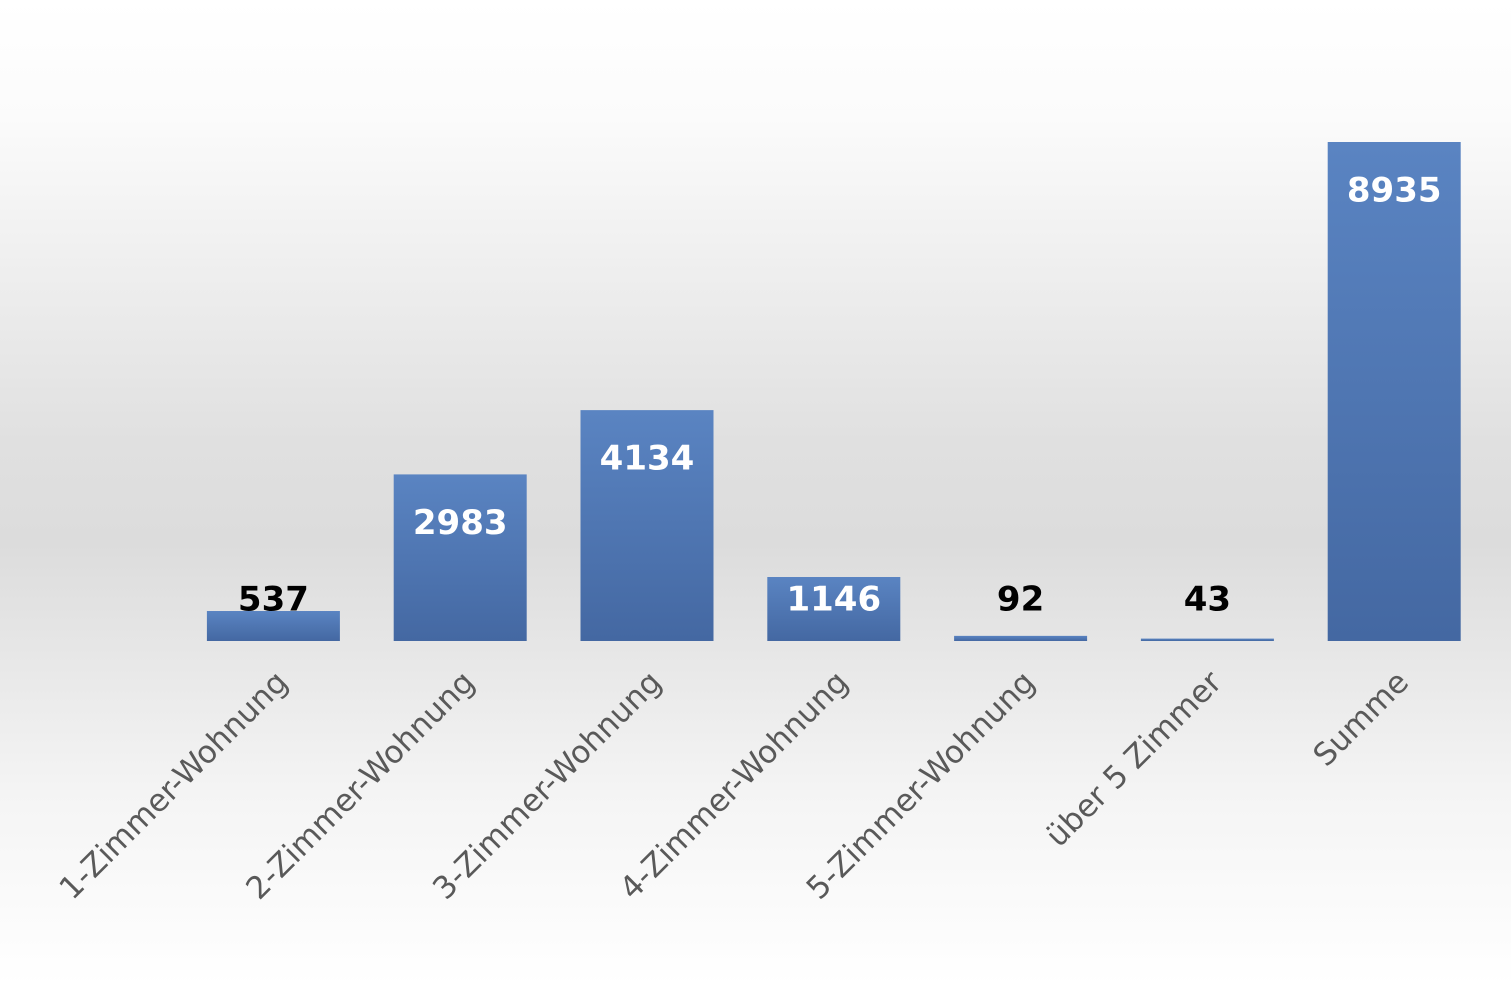  I want to click on value-label: 1146, so click(833, 600).